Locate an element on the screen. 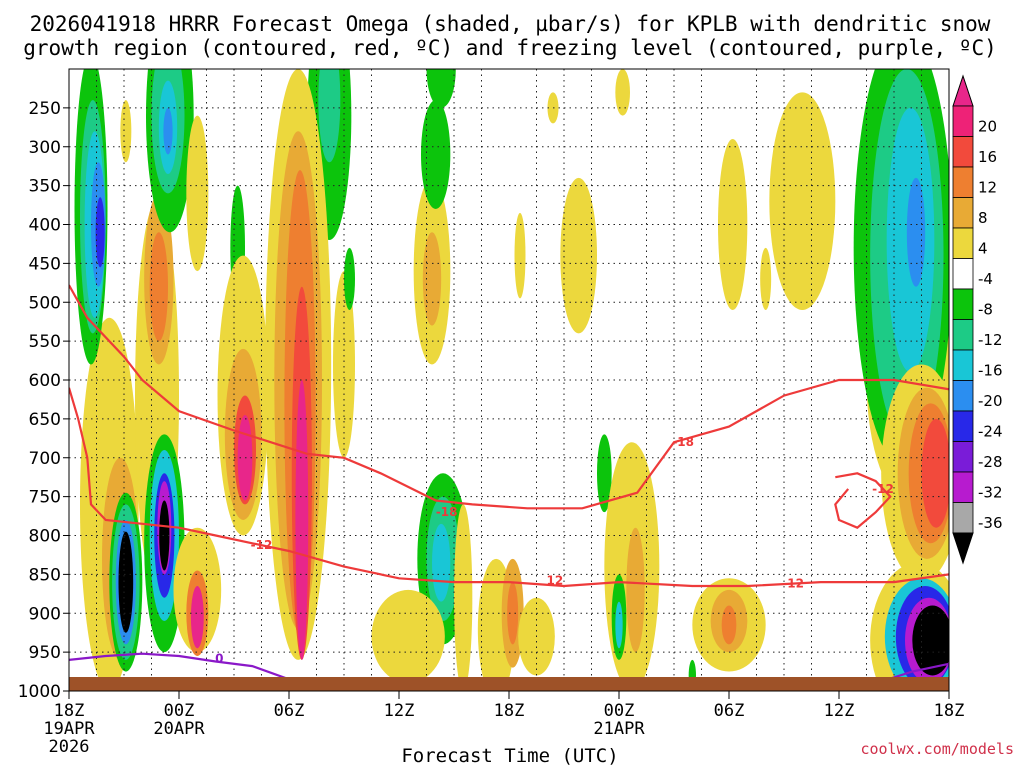 Image resolution: width=1024 pixels, height=768 pixels. x-tick-label-0-1: 19APR is located at coordinates (69, 729).